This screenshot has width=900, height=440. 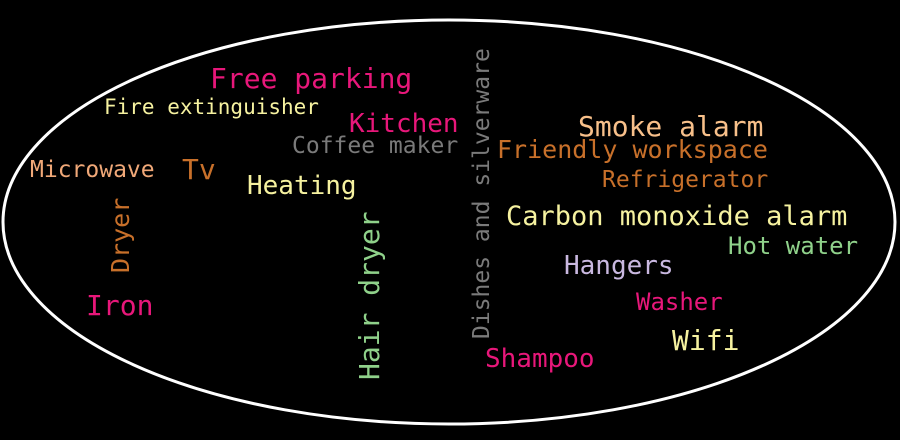 What do you see at coordinates (302, 186) in the screenshot?
I see `word-heating: Heating` at bounding box center [302, 186].